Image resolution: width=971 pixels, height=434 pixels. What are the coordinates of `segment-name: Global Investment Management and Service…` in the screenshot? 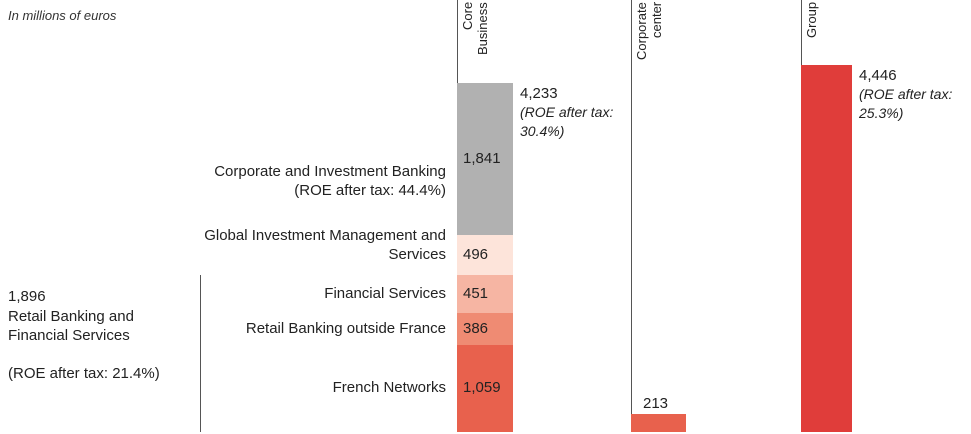 It's located at (325, 245).